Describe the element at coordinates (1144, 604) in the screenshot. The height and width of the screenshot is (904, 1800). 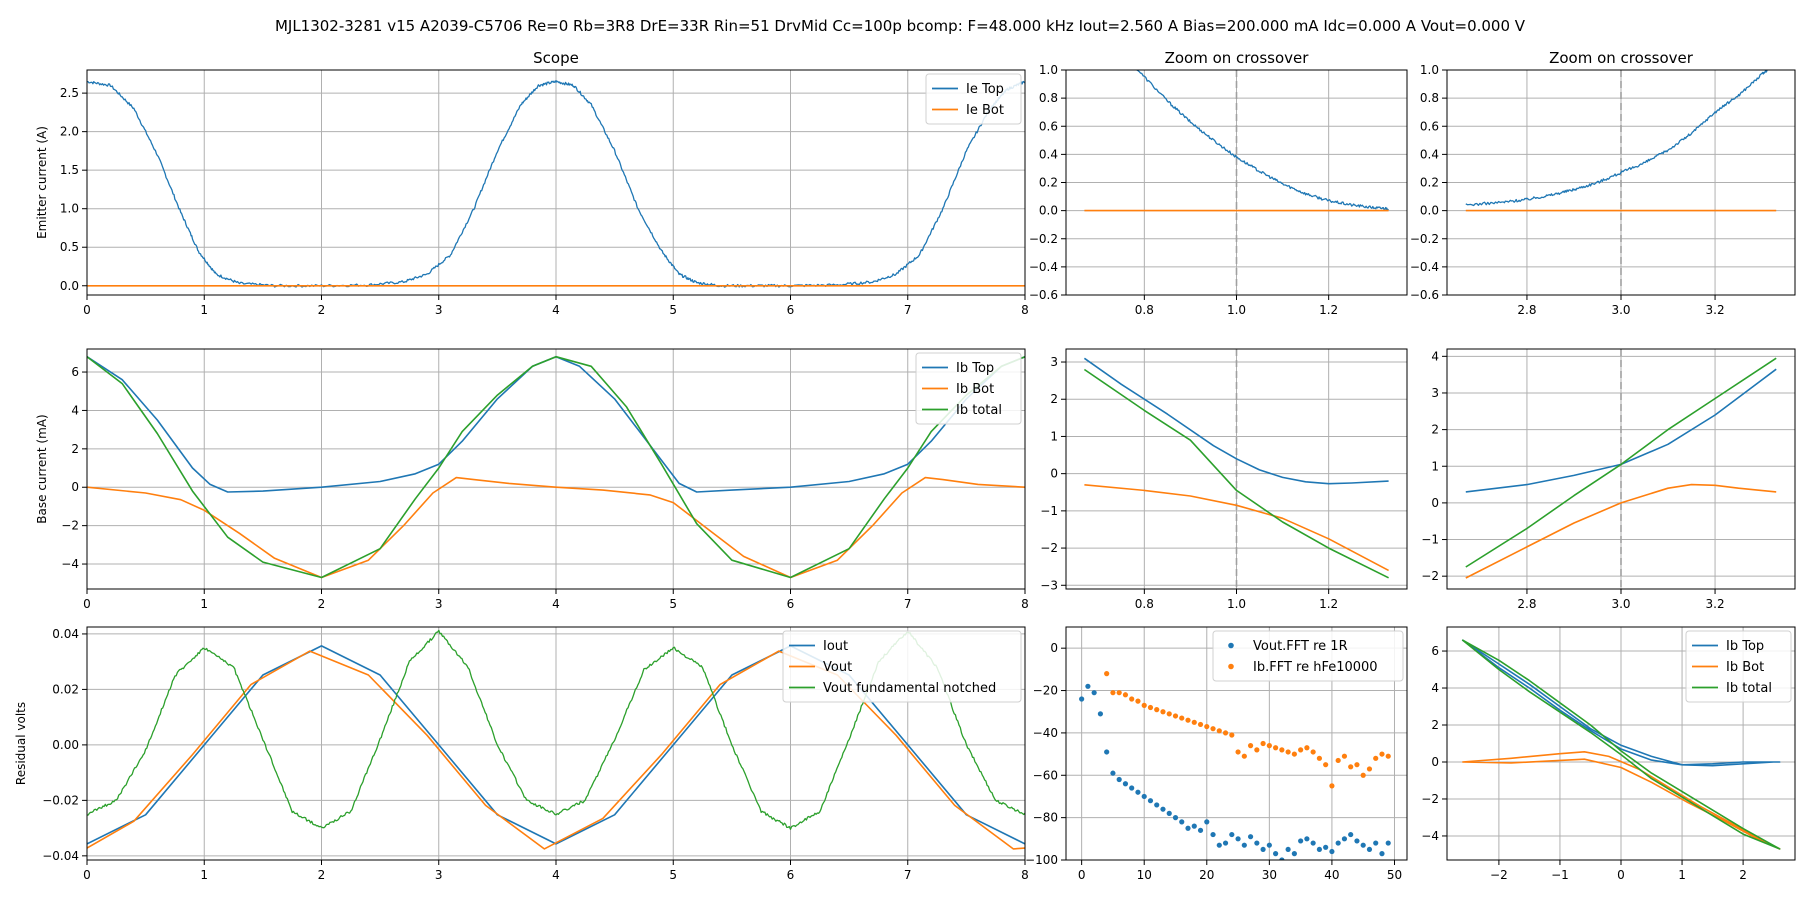
I see `x-tick-label: 0.8` at that location.